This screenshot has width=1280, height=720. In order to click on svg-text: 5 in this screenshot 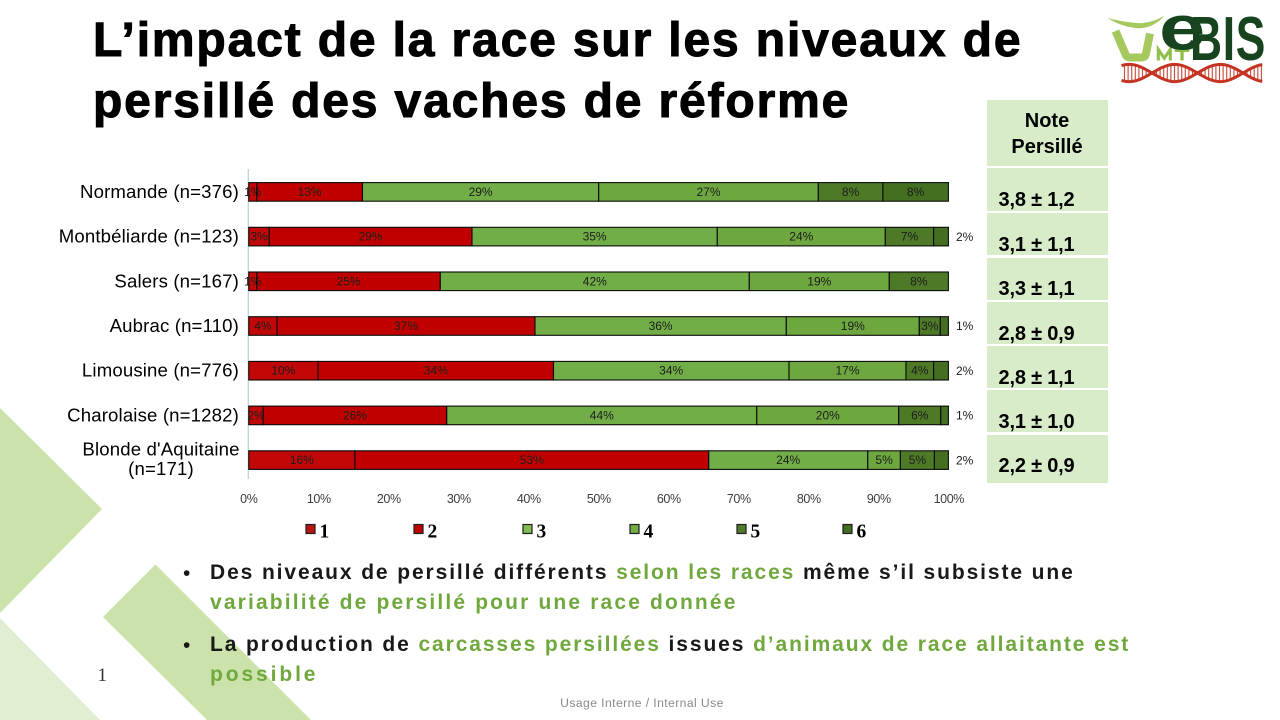, I will do `click(756, 532)`.